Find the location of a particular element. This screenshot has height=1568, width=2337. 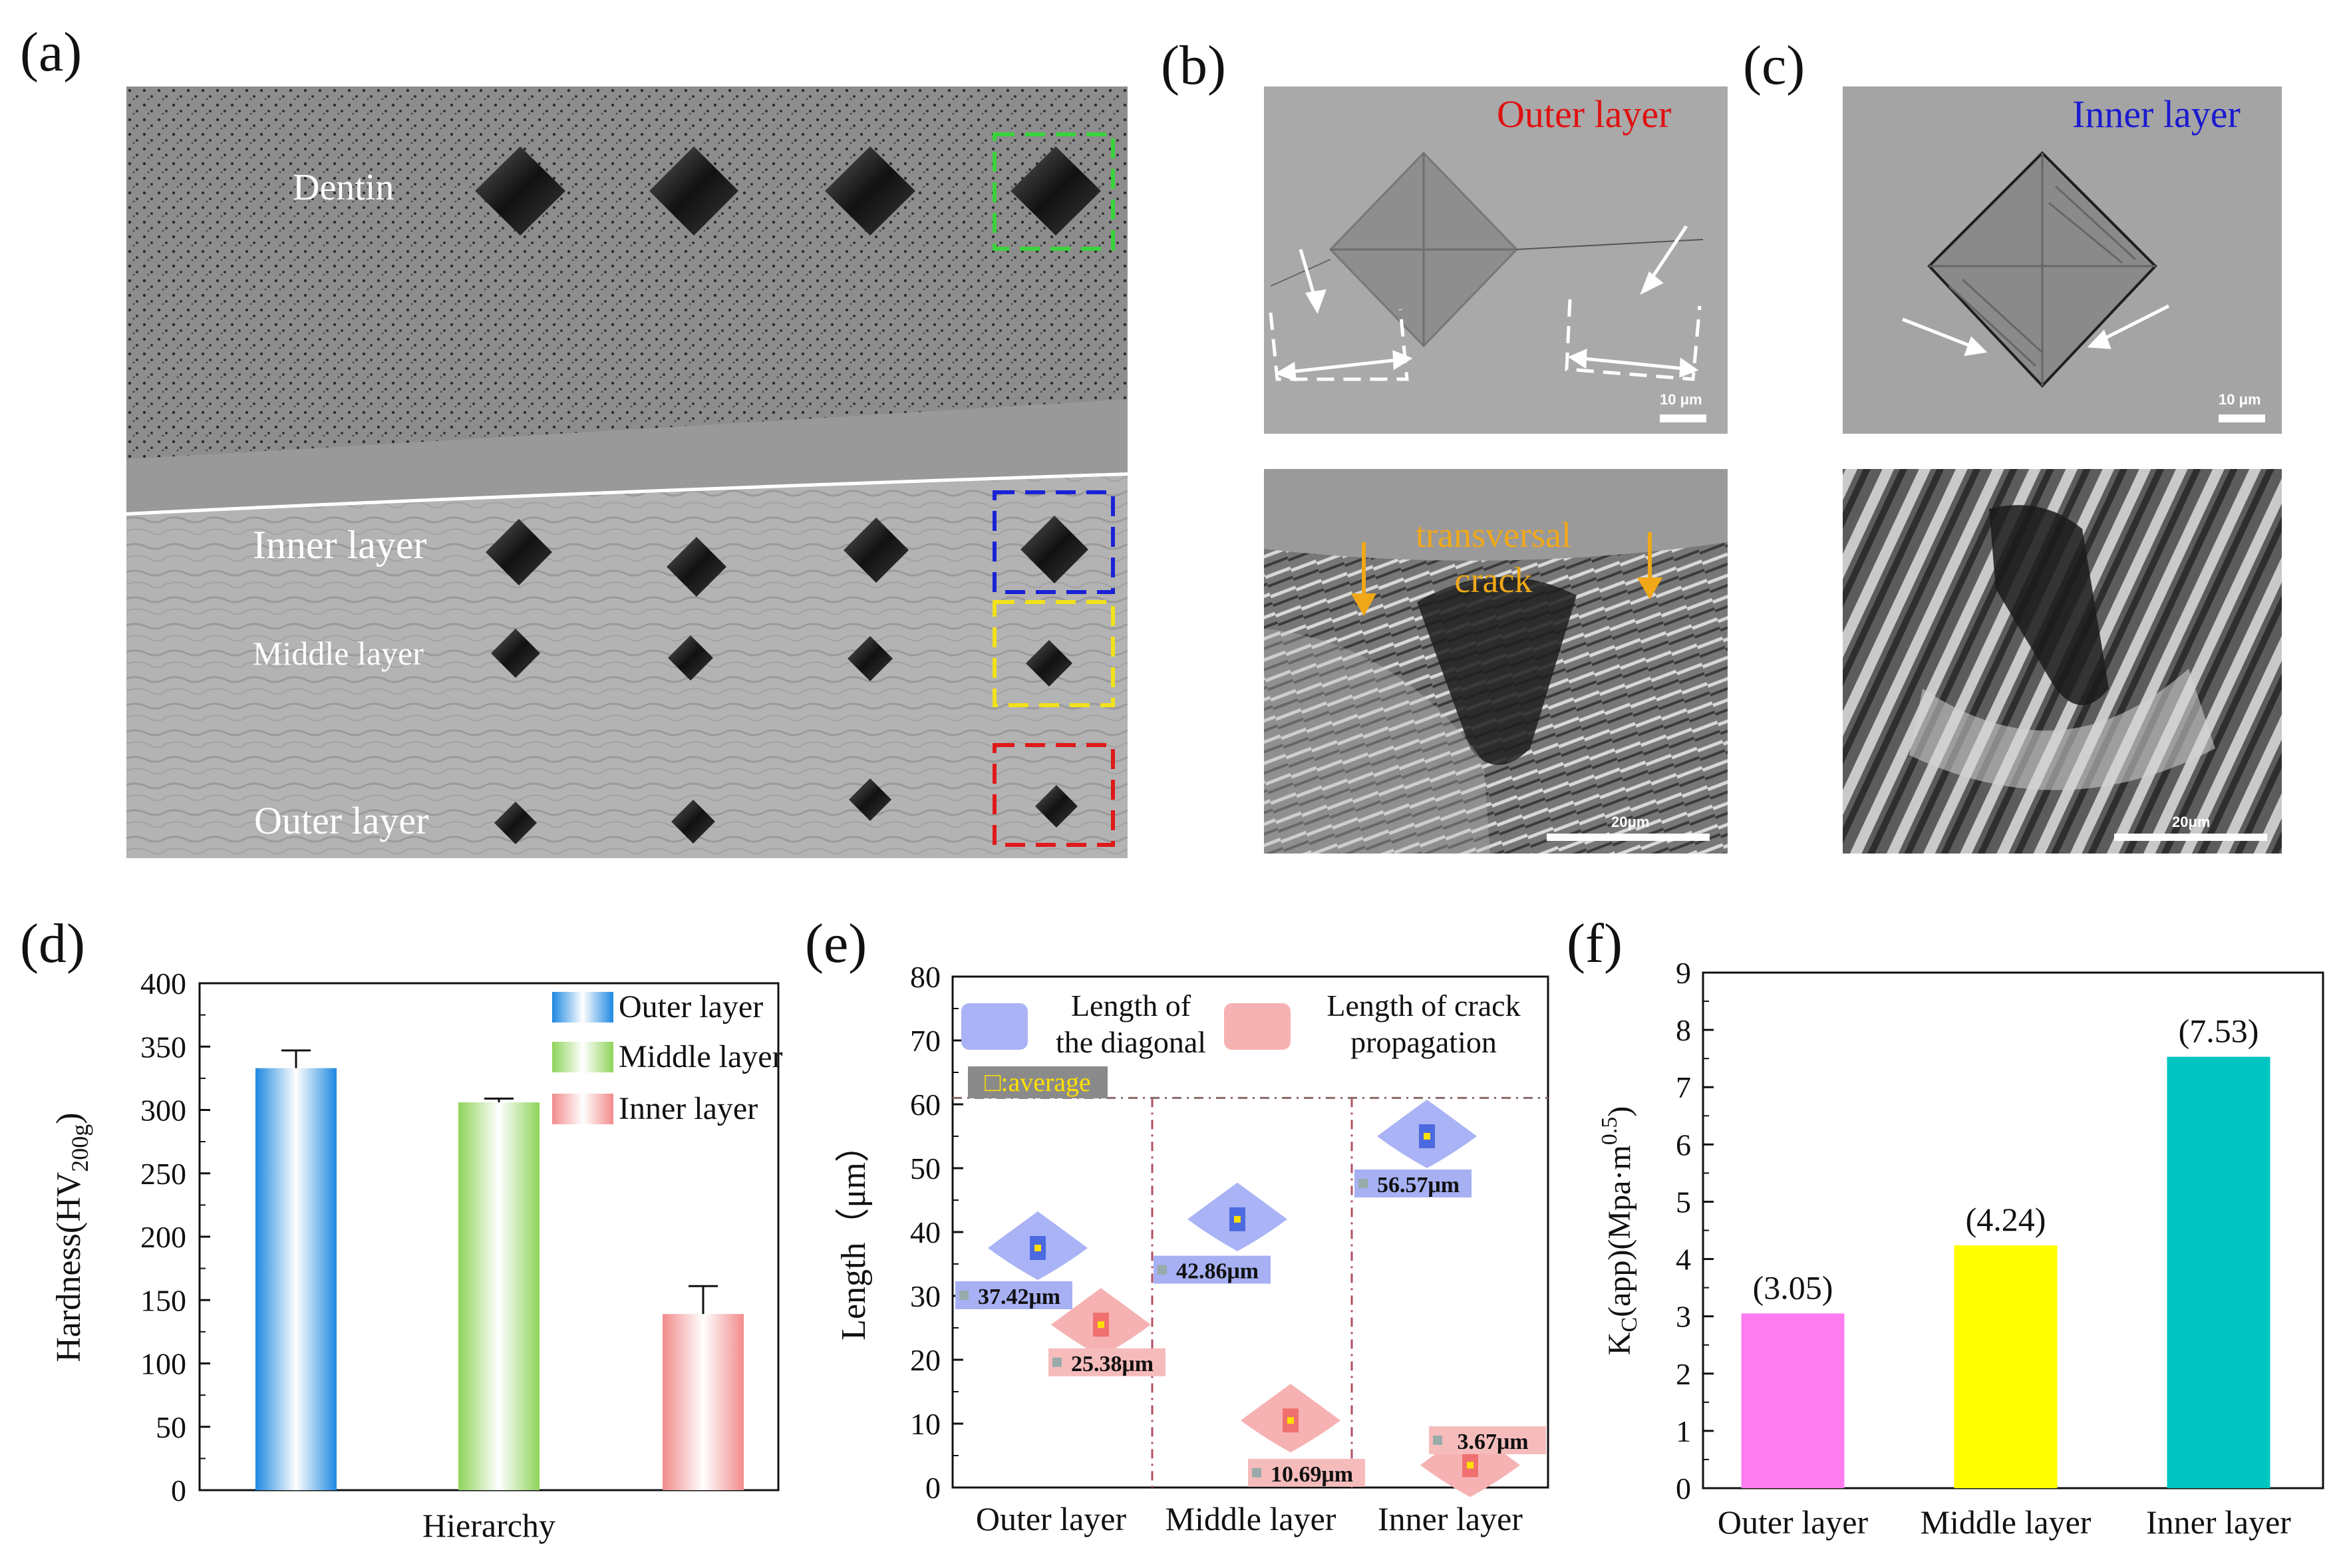

panel-b-top-image: Outer layer 10 μm is located at coordinates (1496, 260).